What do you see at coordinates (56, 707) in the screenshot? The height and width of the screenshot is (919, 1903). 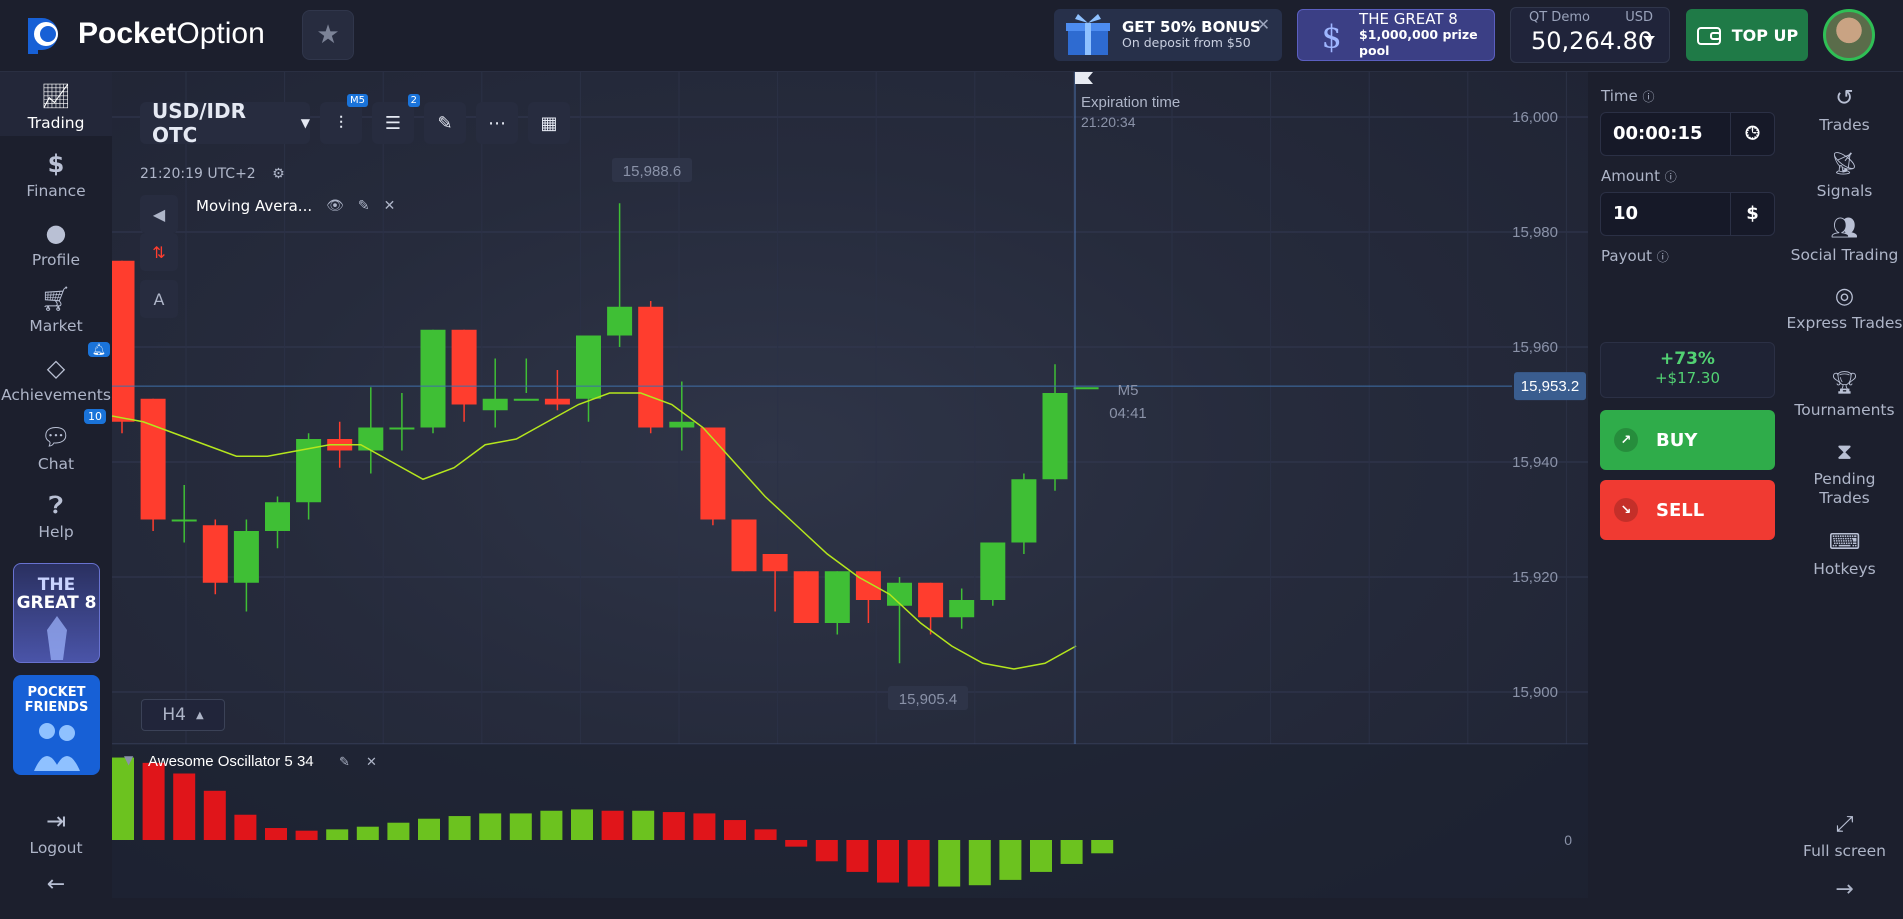 I see `card-line: FRIENDS` at bounding box center [56, 707].